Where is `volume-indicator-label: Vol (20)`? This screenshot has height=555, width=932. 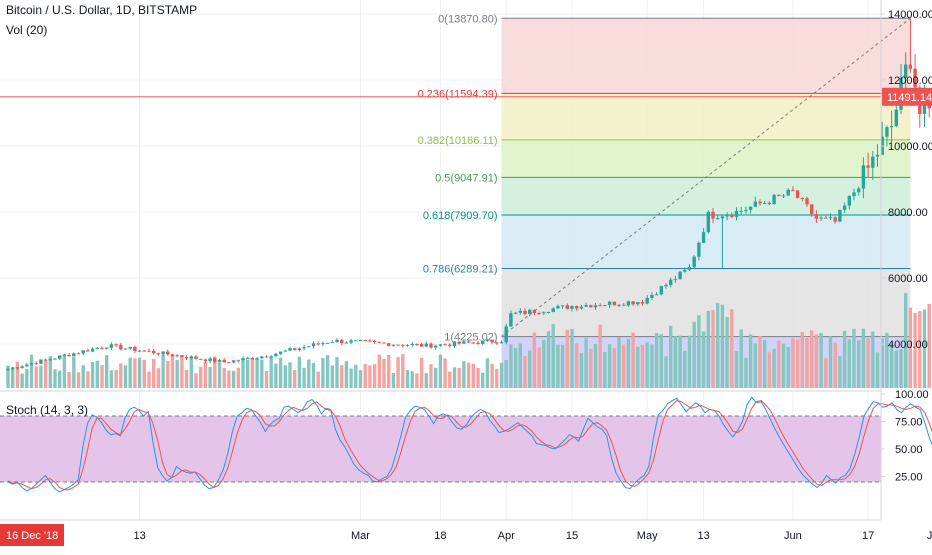 volume-indicator-label: Vol (20) is located at coordinates (27, 30).